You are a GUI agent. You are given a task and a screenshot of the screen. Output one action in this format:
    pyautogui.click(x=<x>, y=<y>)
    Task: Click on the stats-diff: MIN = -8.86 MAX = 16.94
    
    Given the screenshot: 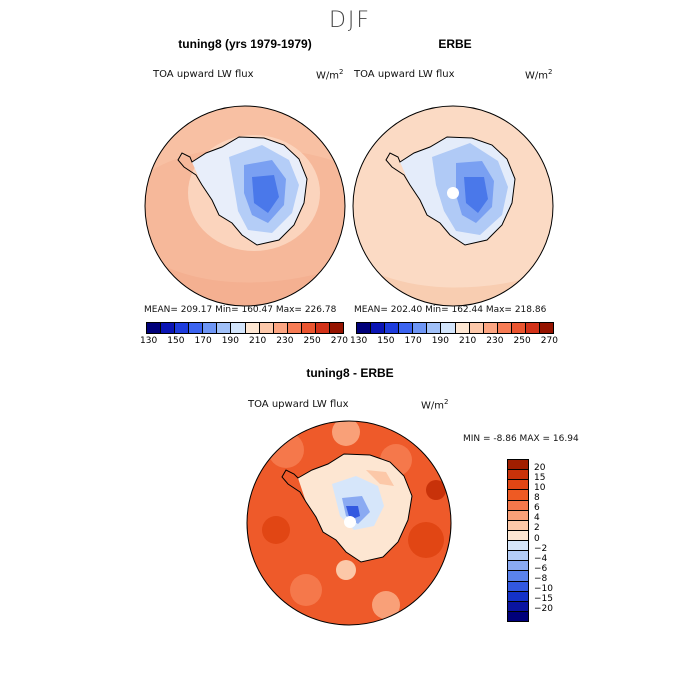 What is the action you would take?
    pyautogui.click(x=521, y=439)
    